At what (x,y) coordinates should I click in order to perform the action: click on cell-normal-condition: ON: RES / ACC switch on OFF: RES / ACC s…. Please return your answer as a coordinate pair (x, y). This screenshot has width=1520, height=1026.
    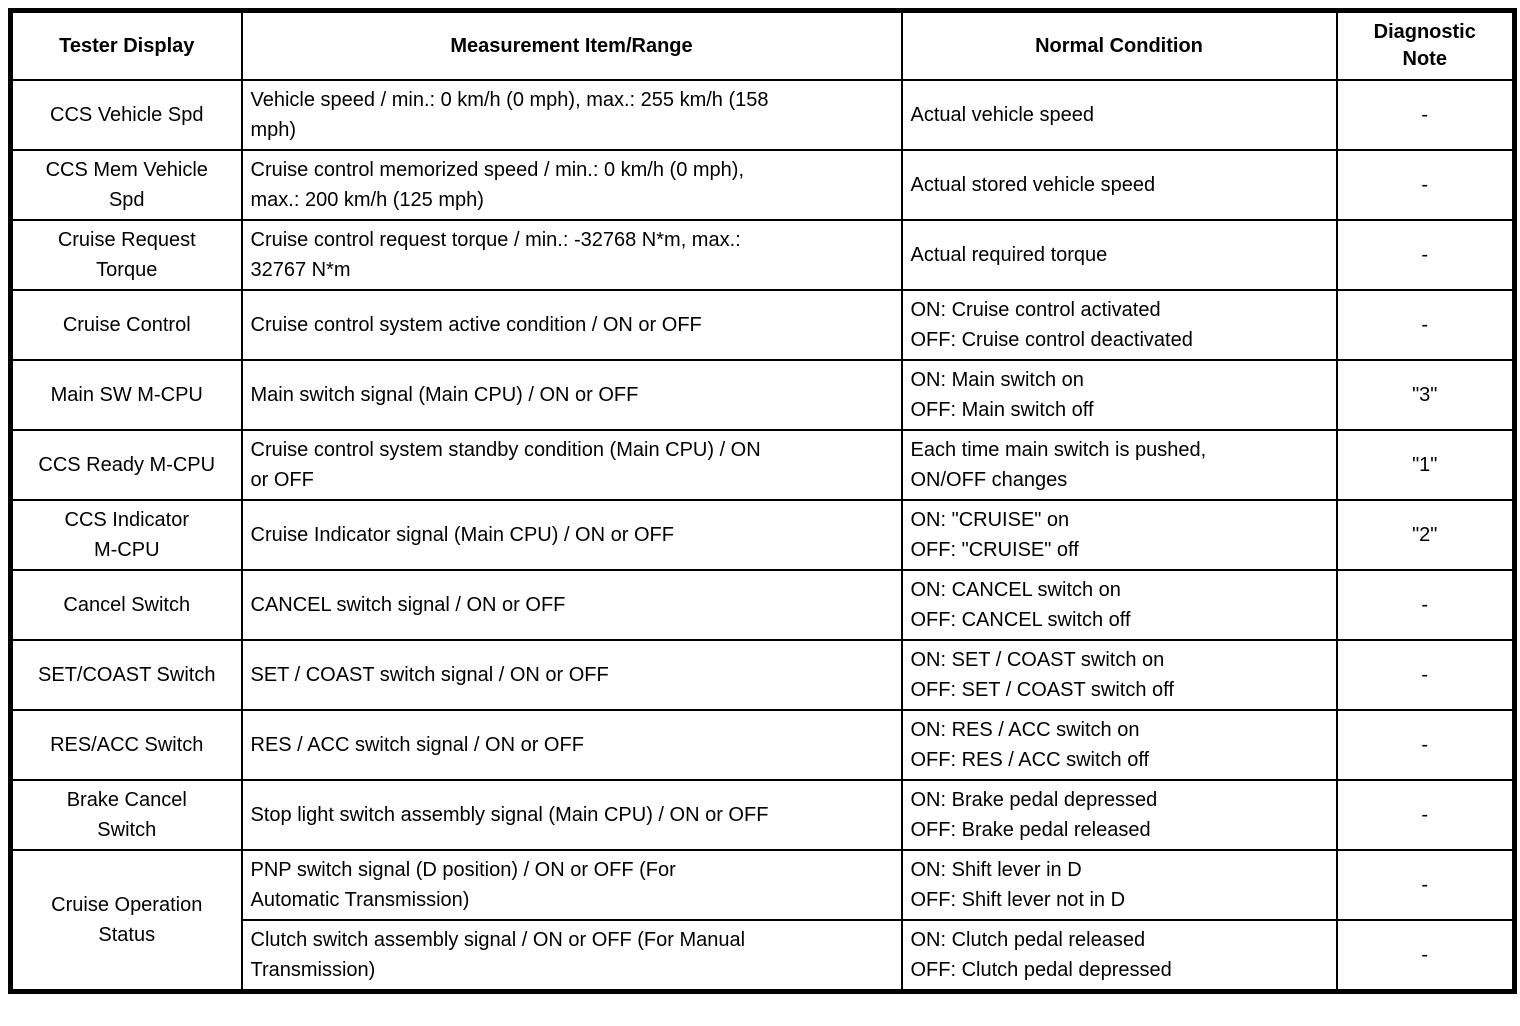
    Looking at the image, I should click on (1119, 745).